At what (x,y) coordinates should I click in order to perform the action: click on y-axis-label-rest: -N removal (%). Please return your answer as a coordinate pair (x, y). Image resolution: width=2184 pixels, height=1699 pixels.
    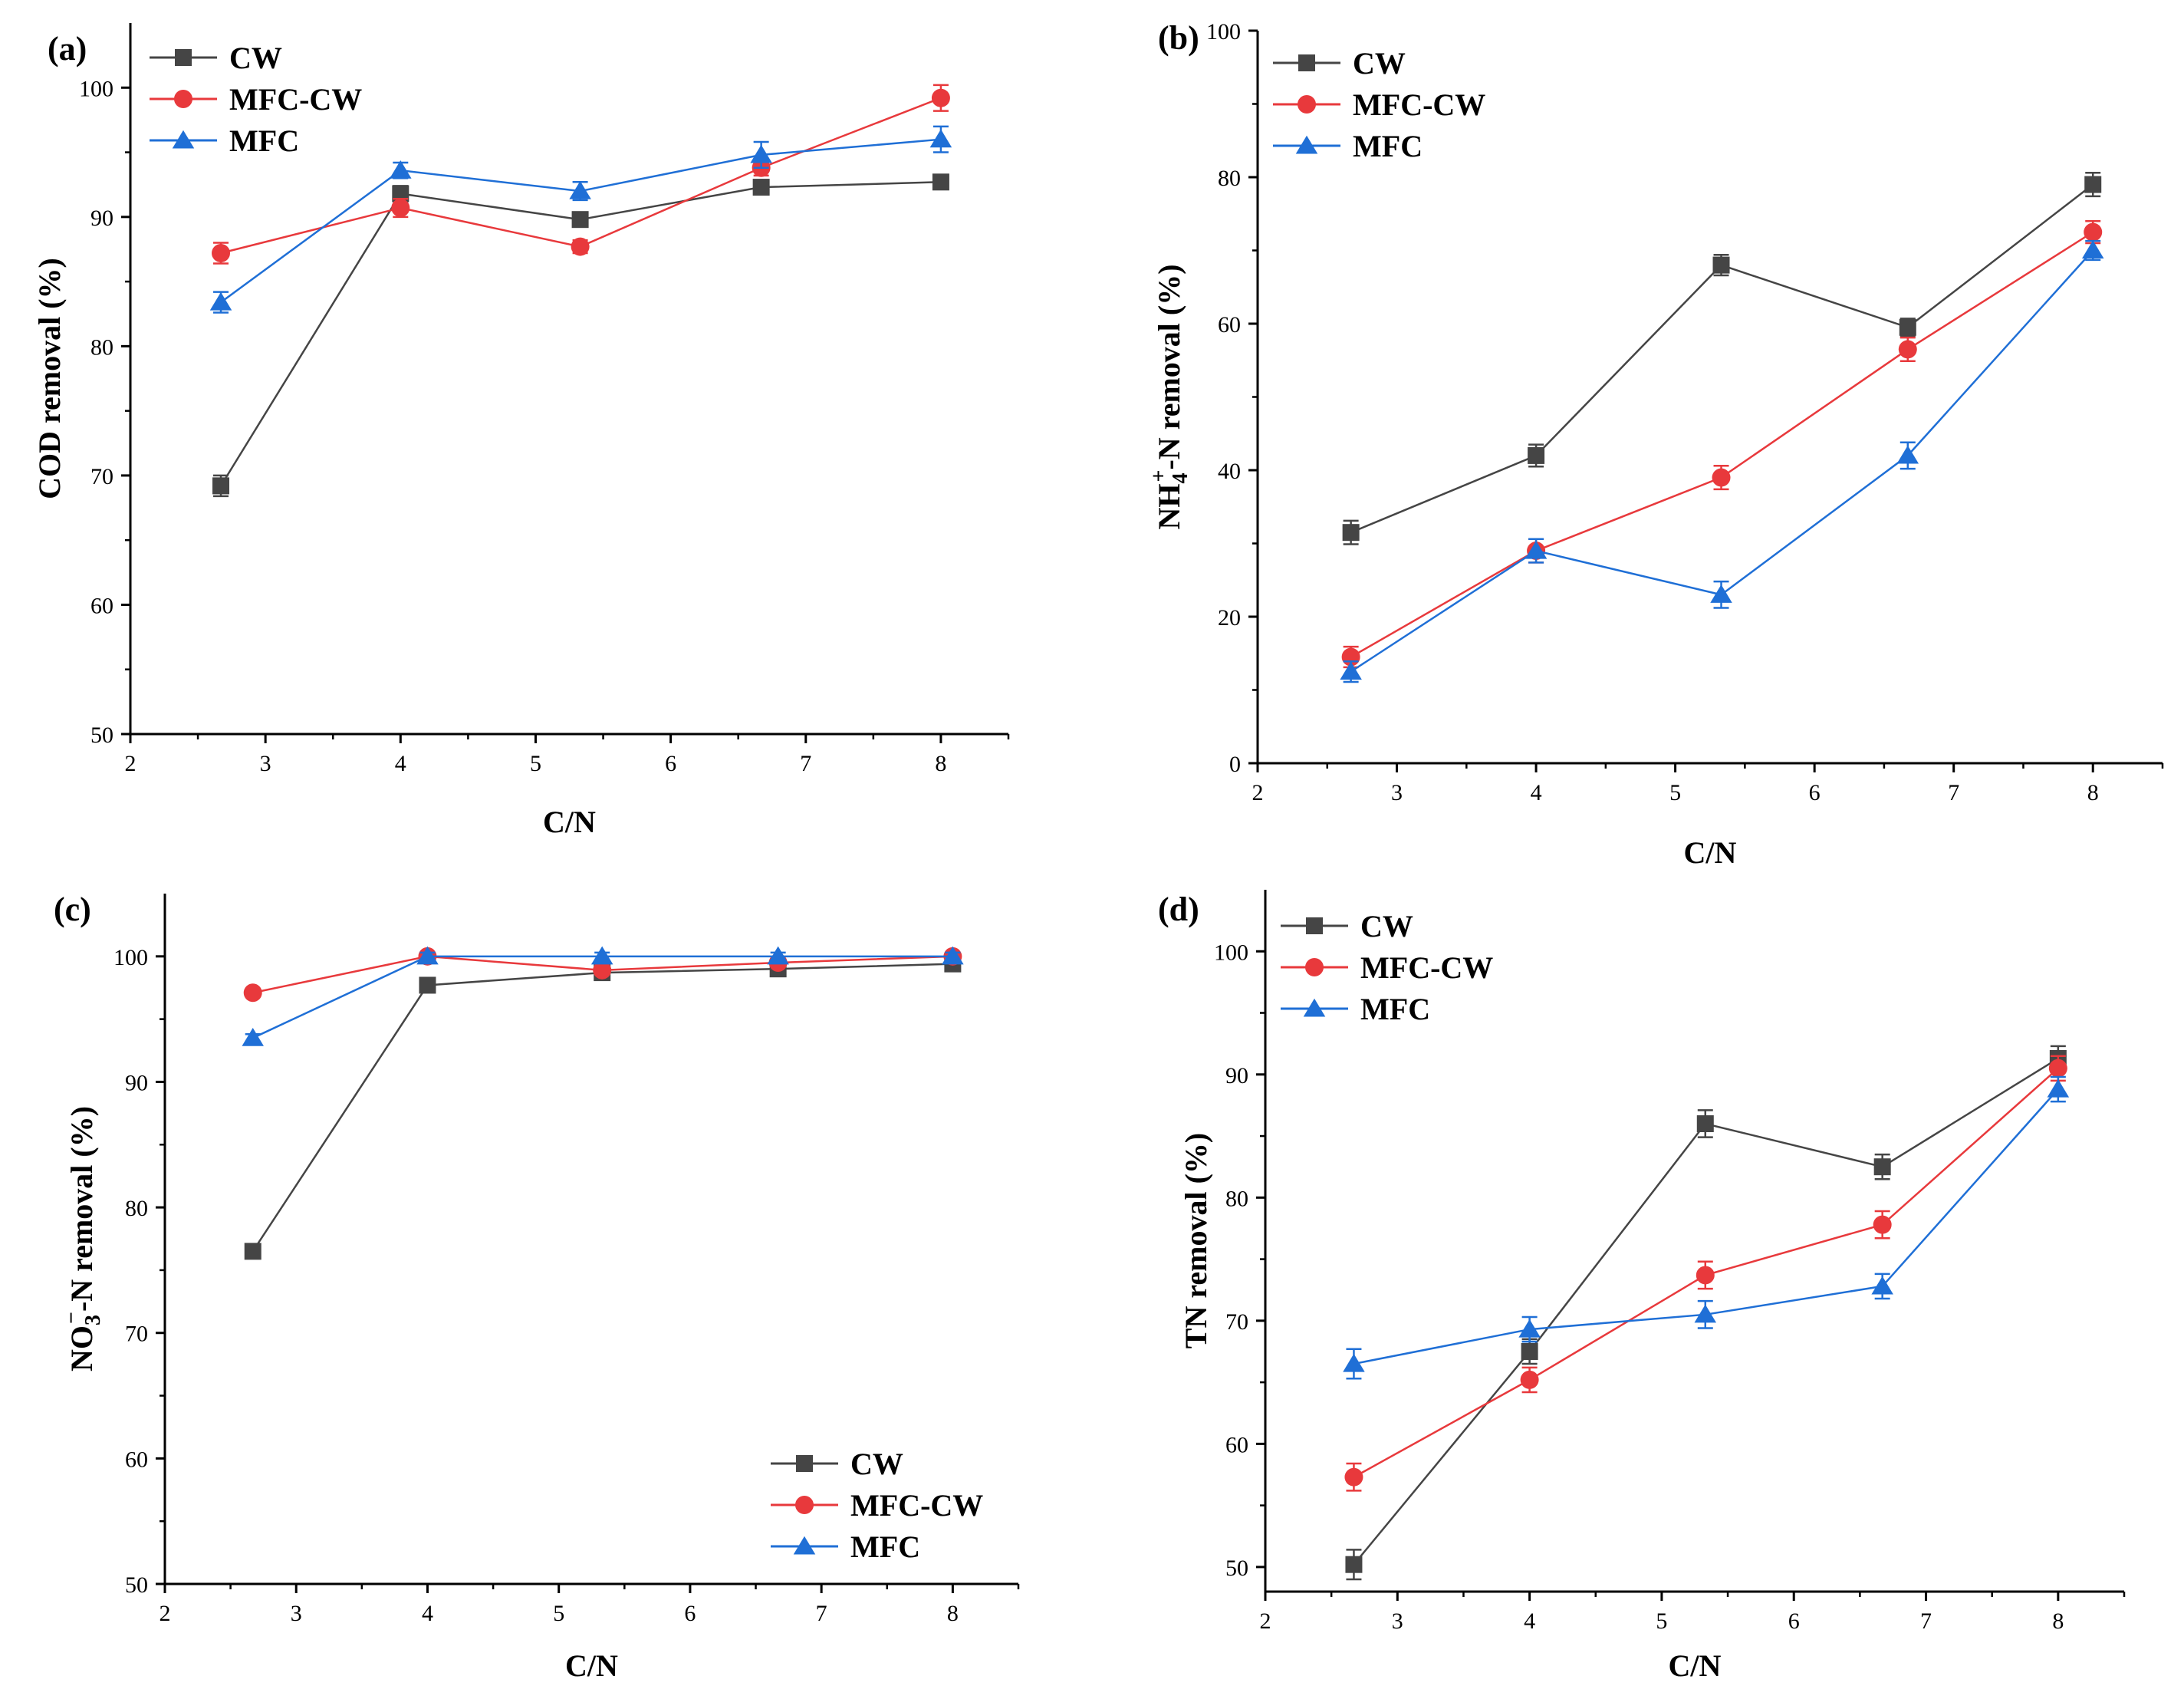
    Looking at the image, I should click on (1169, 366).